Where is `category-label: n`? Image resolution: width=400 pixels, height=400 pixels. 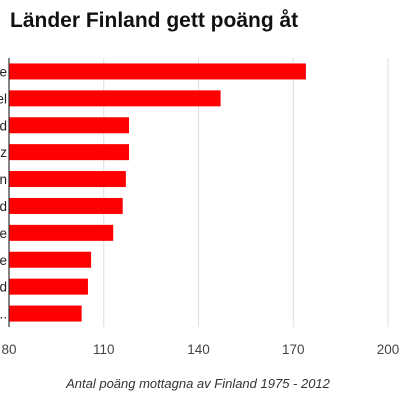 category-label: n is located at coordinates (3, 179).